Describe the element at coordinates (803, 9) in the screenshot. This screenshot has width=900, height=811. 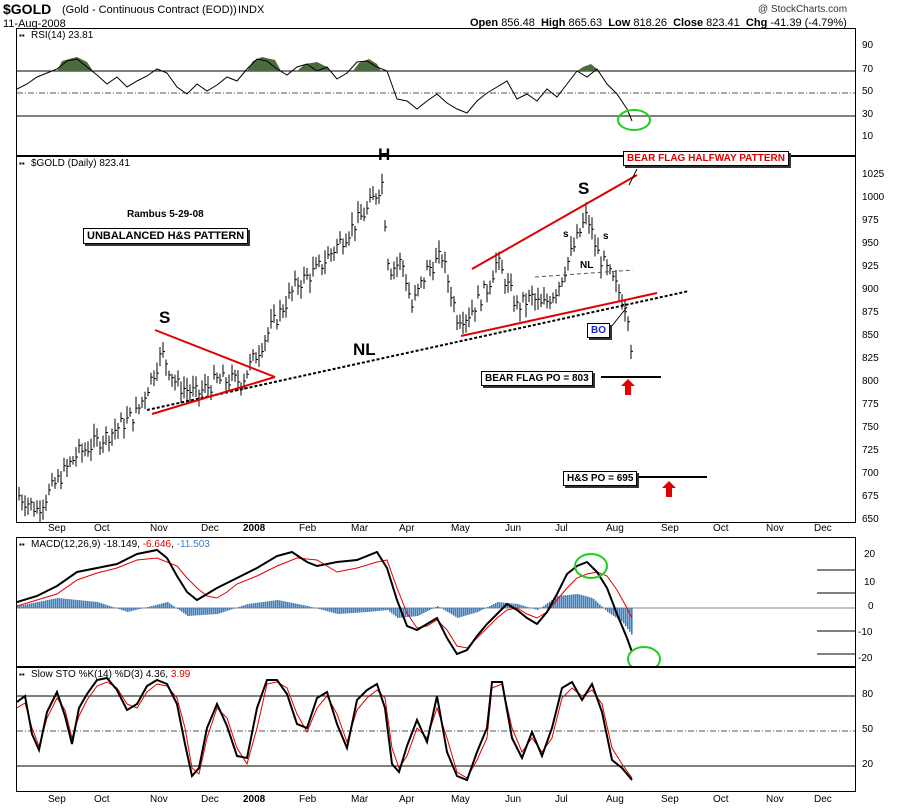
I see `watermark: @ StockCharts.com` at that location.